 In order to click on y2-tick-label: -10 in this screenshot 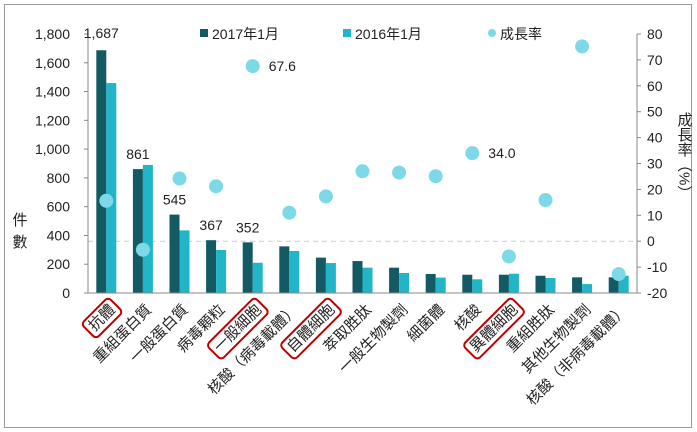, I will do `click(657, 267)`.